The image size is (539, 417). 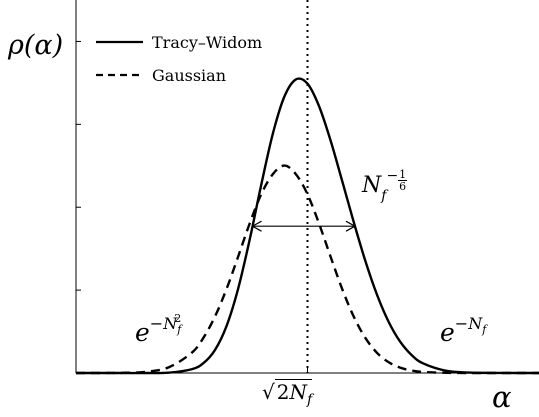 What do you see at coordinates (463, 330) in the screenshot?
I see `right-tail-annotation: e−Nf` at bounding box center [463, 330].